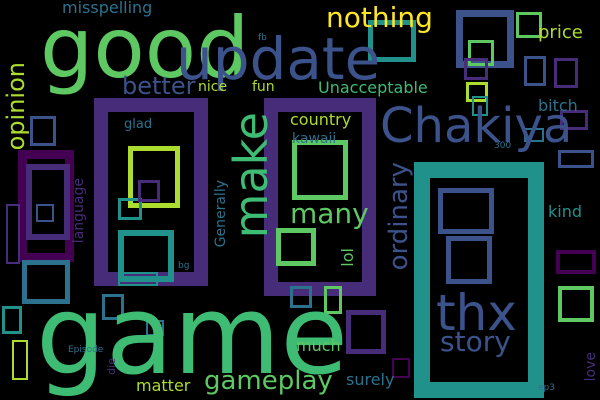 Image resolution: width=600 pixels, height=400 pixels. I want to click on word-chakiya: Chakiya, so click(476, 126).